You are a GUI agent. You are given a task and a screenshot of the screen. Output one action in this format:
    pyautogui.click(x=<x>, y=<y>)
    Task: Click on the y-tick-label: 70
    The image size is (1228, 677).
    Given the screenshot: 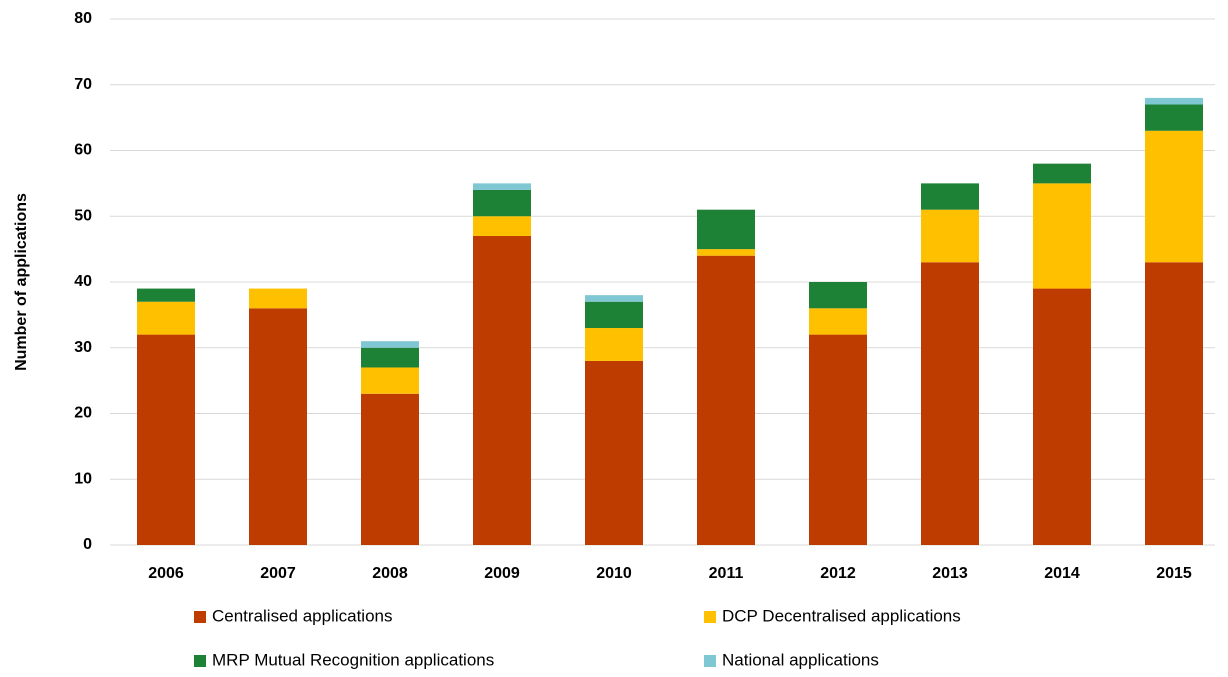 What is the action you would take?
    pyautogui.click(x=83, y=84)
    